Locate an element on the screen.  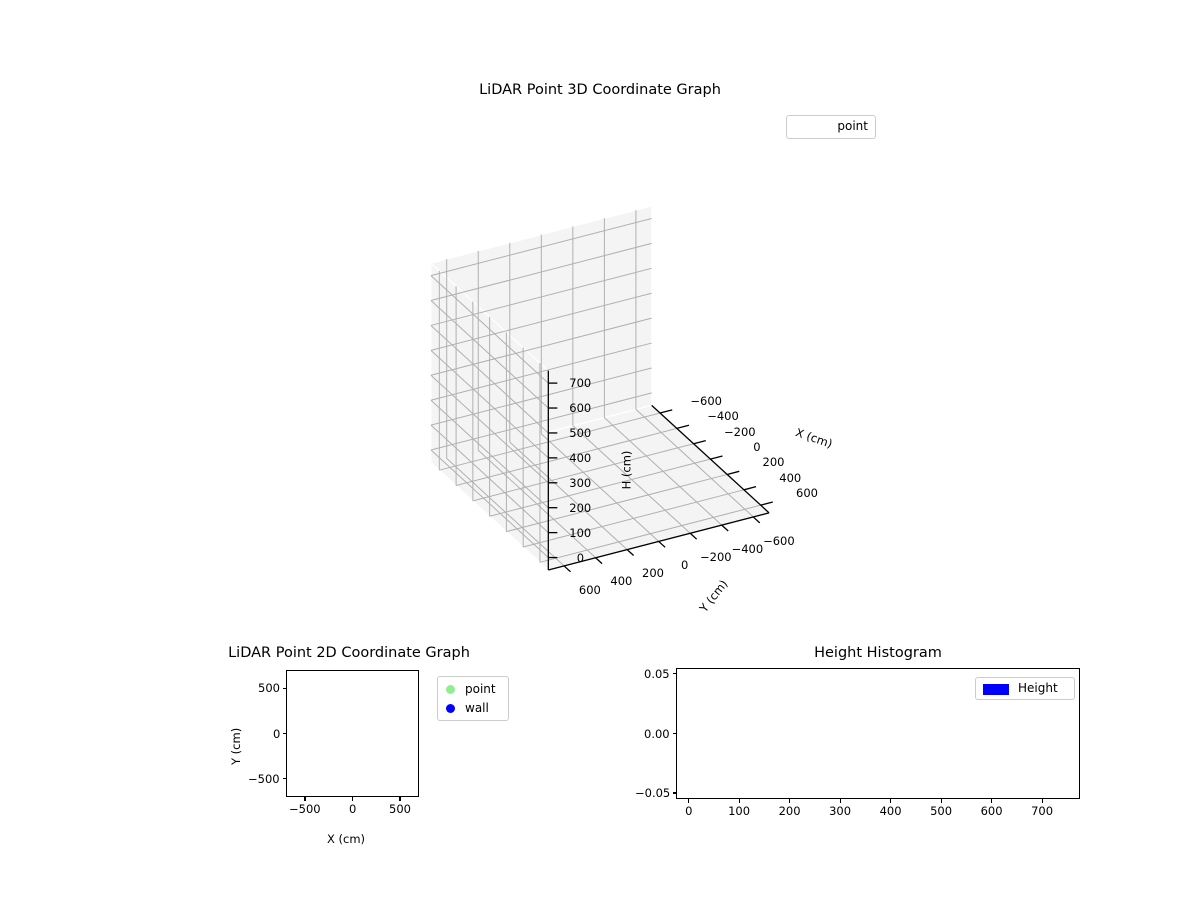
plot3d-ytick-label: 0 is located at coordinates (685, 565).